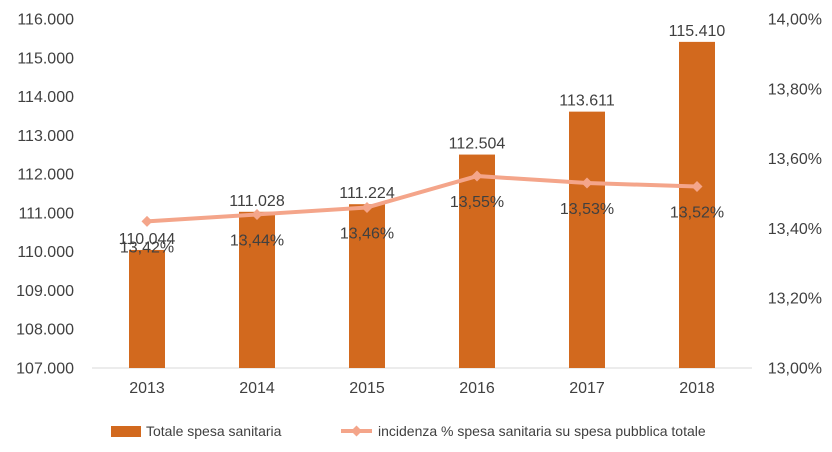  What do you see at coordinates (795, 299) in the screenshot?
I see `y2-tick-label: 13,20%` at bounding box center [795, 299].